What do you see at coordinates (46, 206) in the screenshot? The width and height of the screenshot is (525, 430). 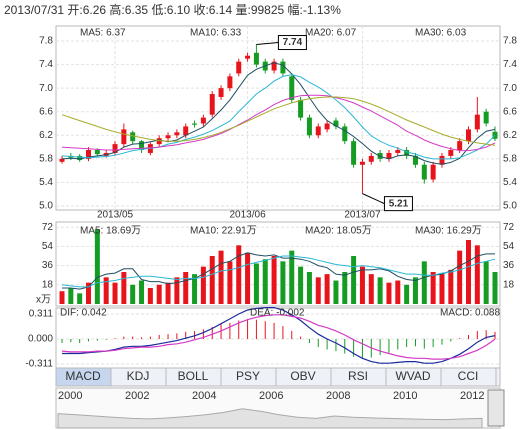 I see `y-tick-label: 5.0` at bounding box center [46, 206].